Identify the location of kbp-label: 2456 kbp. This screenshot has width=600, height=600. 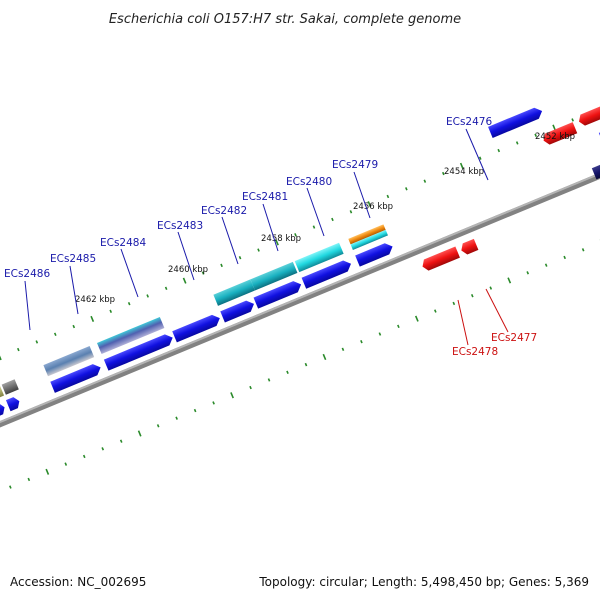
(373, 207).